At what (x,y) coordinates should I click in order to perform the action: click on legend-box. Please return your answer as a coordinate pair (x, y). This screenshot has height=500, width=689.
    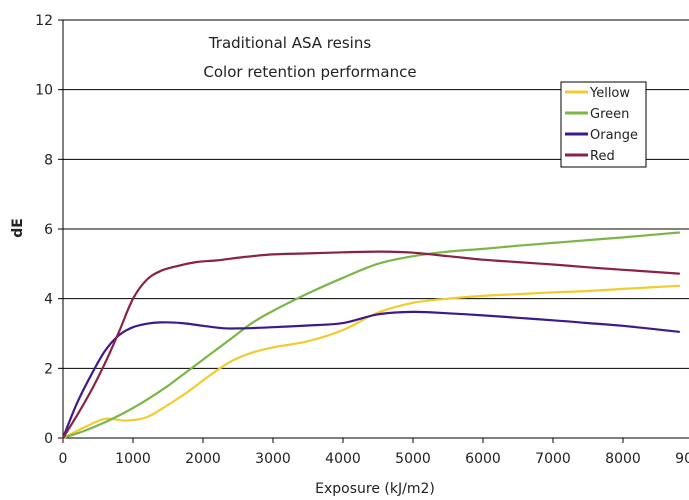
    Looking at the image, I should click on (603, 124).